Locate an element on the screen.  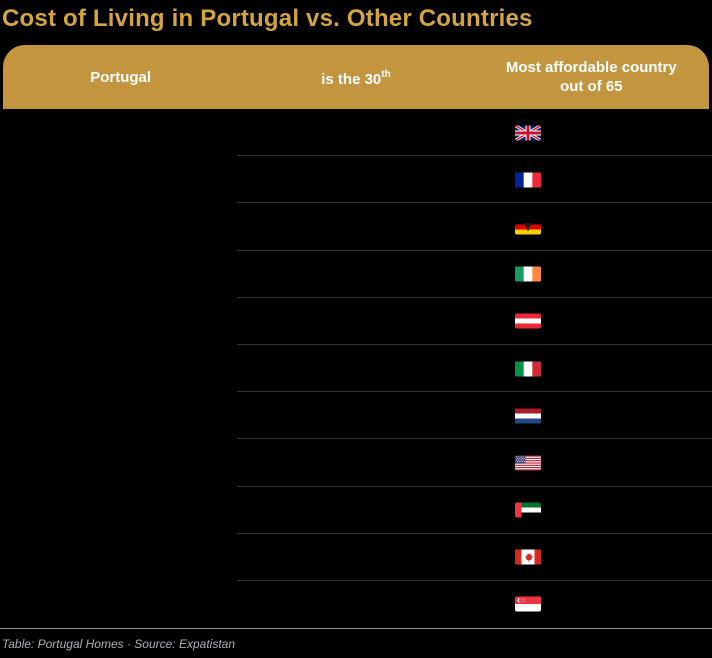
usa-flag is located at coordinates (528, 463).